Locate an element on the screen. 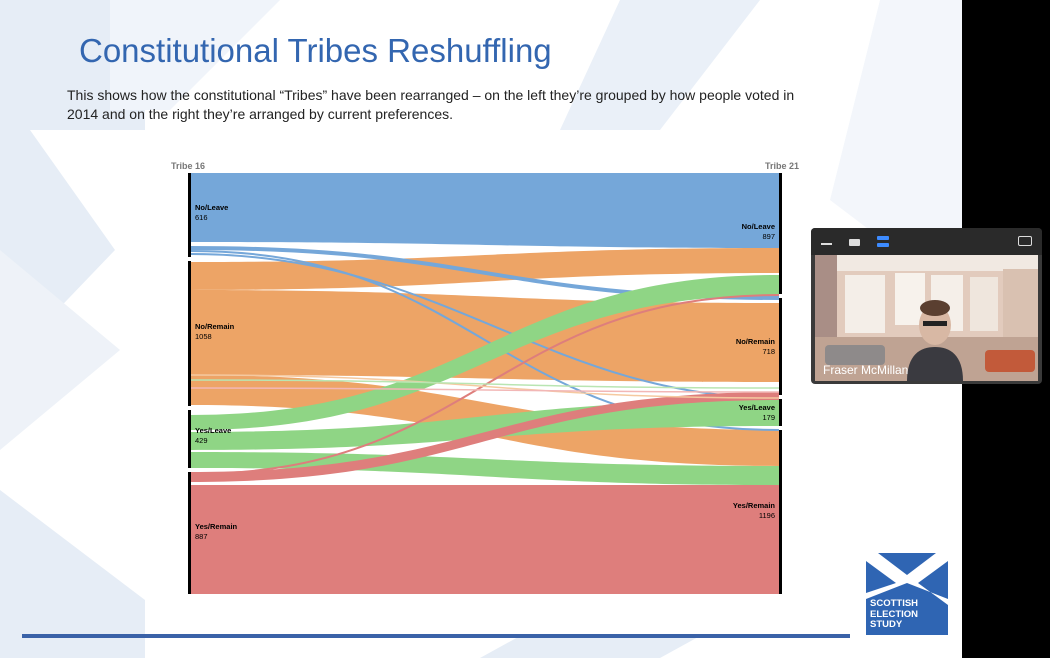 The height and width of the screenshot is (658, 1050). participant-video-feed: Fraser McMillan is located at coordinates (926, 318).